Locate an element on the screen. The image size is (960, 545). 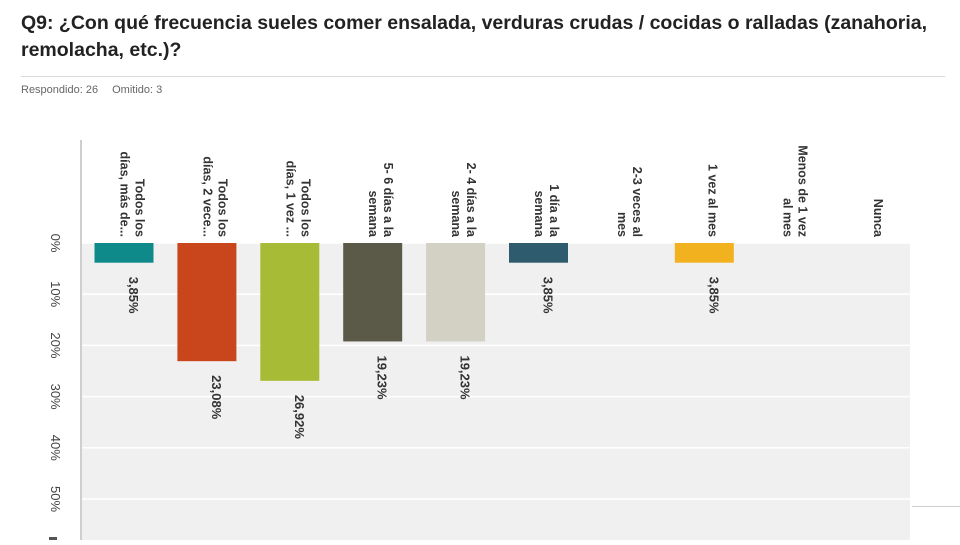
y-tick-label: 20% is located at coordinates (55, 345).